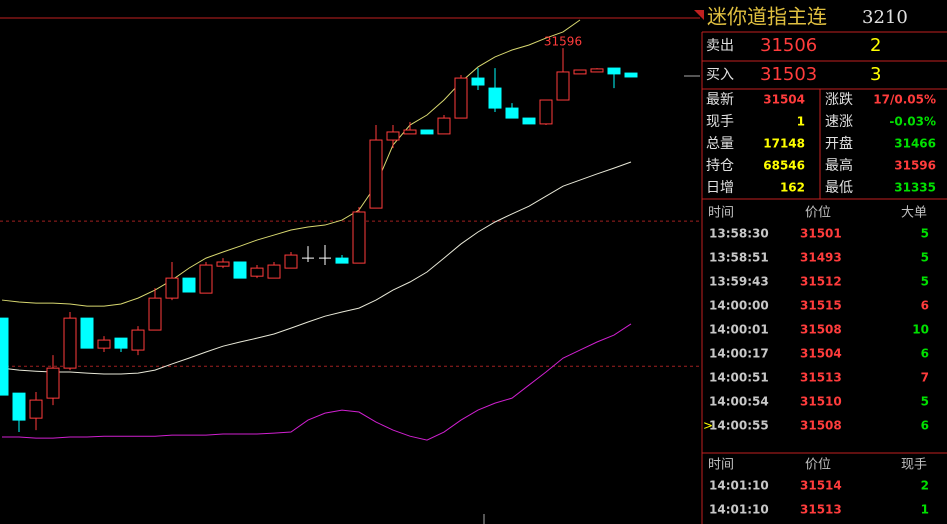  What do you see at coordinates (839, 188) in the screenshot?
I see `stat-label: 最低` at bounding box center [839, 188].